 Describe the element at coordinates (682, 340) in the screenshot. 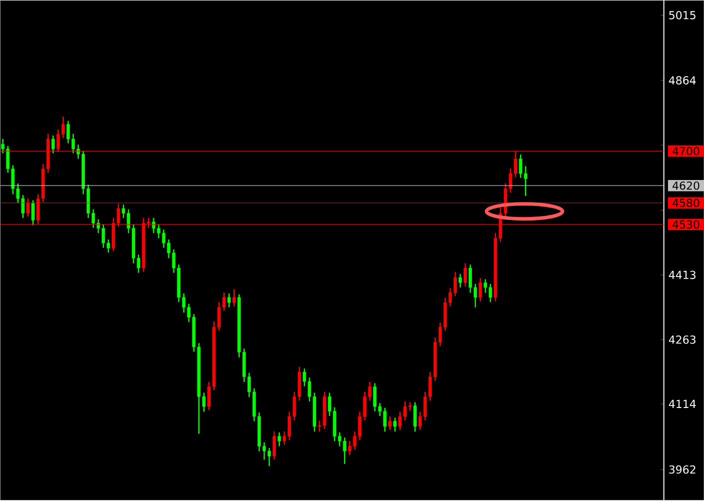

I see `y-tick-label: 4263` at that location.